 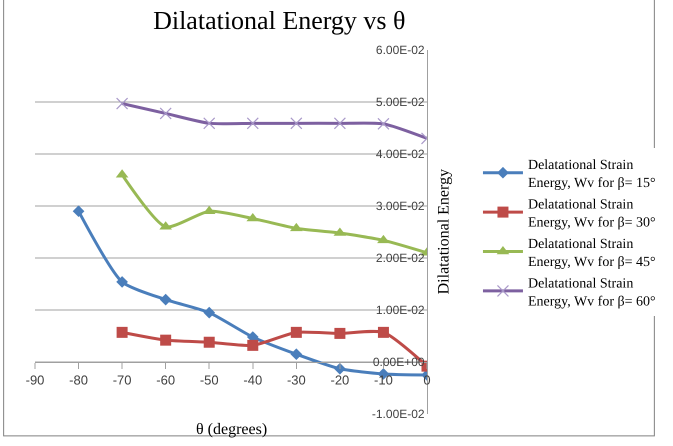 What do you see at coordinates (340, 380) in the screenshot?
I see `x-tick-label: -20` at bounding box center [340, 380].